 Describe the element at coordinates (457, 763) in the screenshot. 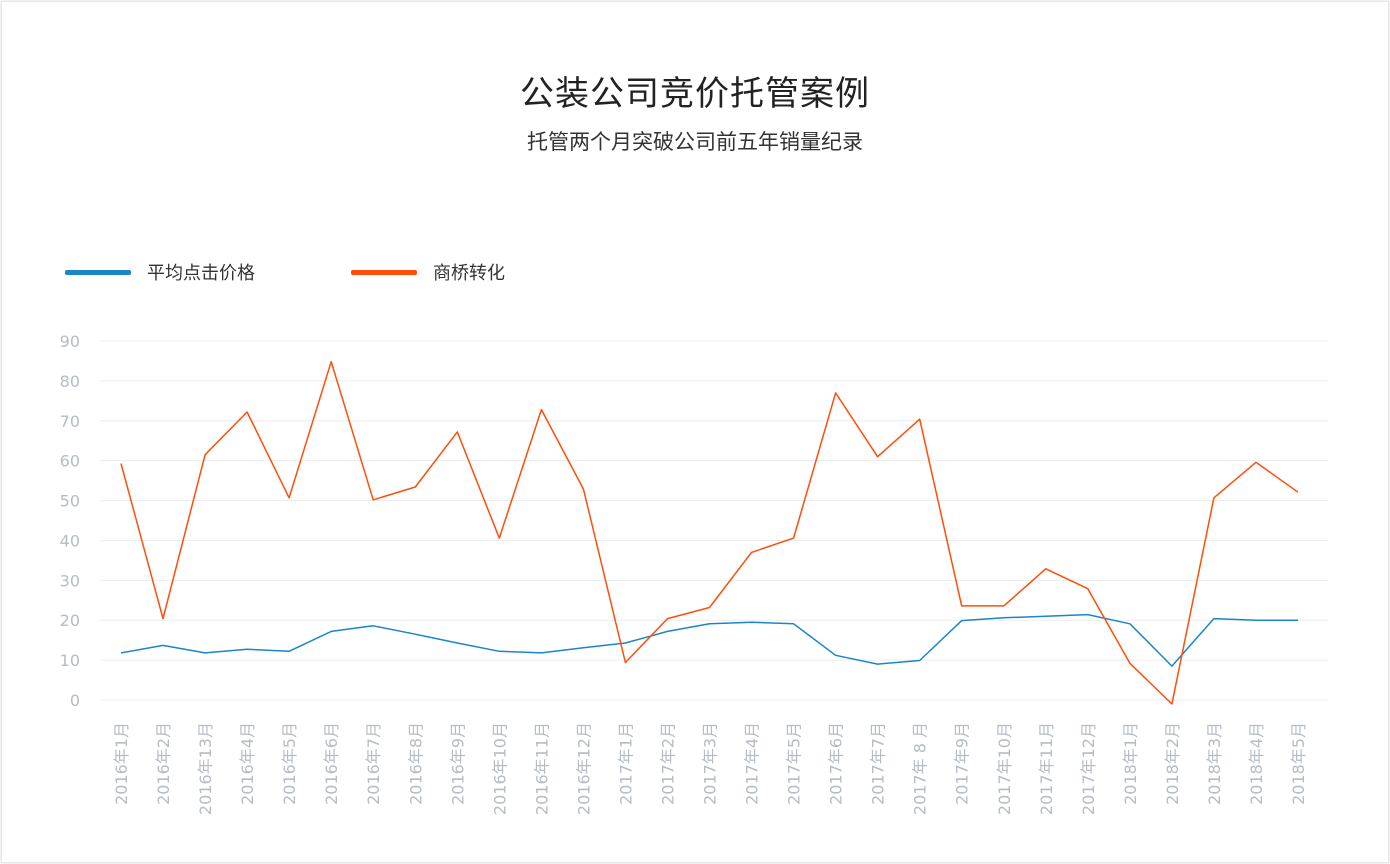

I see `x-tick-label: 2016年9月` at that location.